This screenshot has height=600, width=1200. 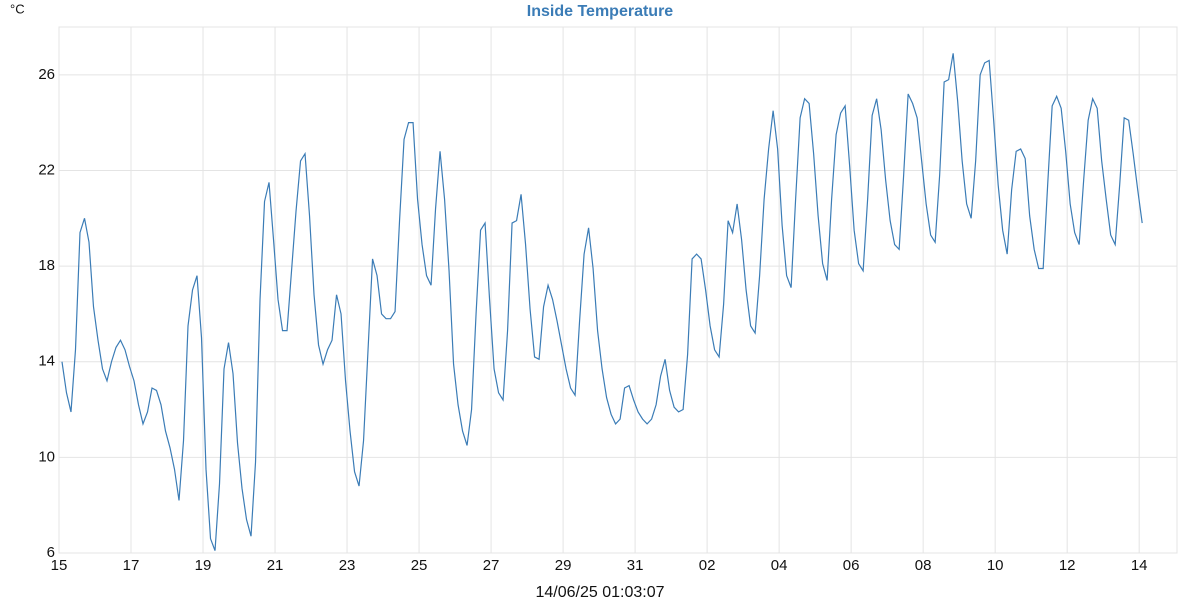 I want to click on x-tick-label: 04, so click(x=779, y=565).